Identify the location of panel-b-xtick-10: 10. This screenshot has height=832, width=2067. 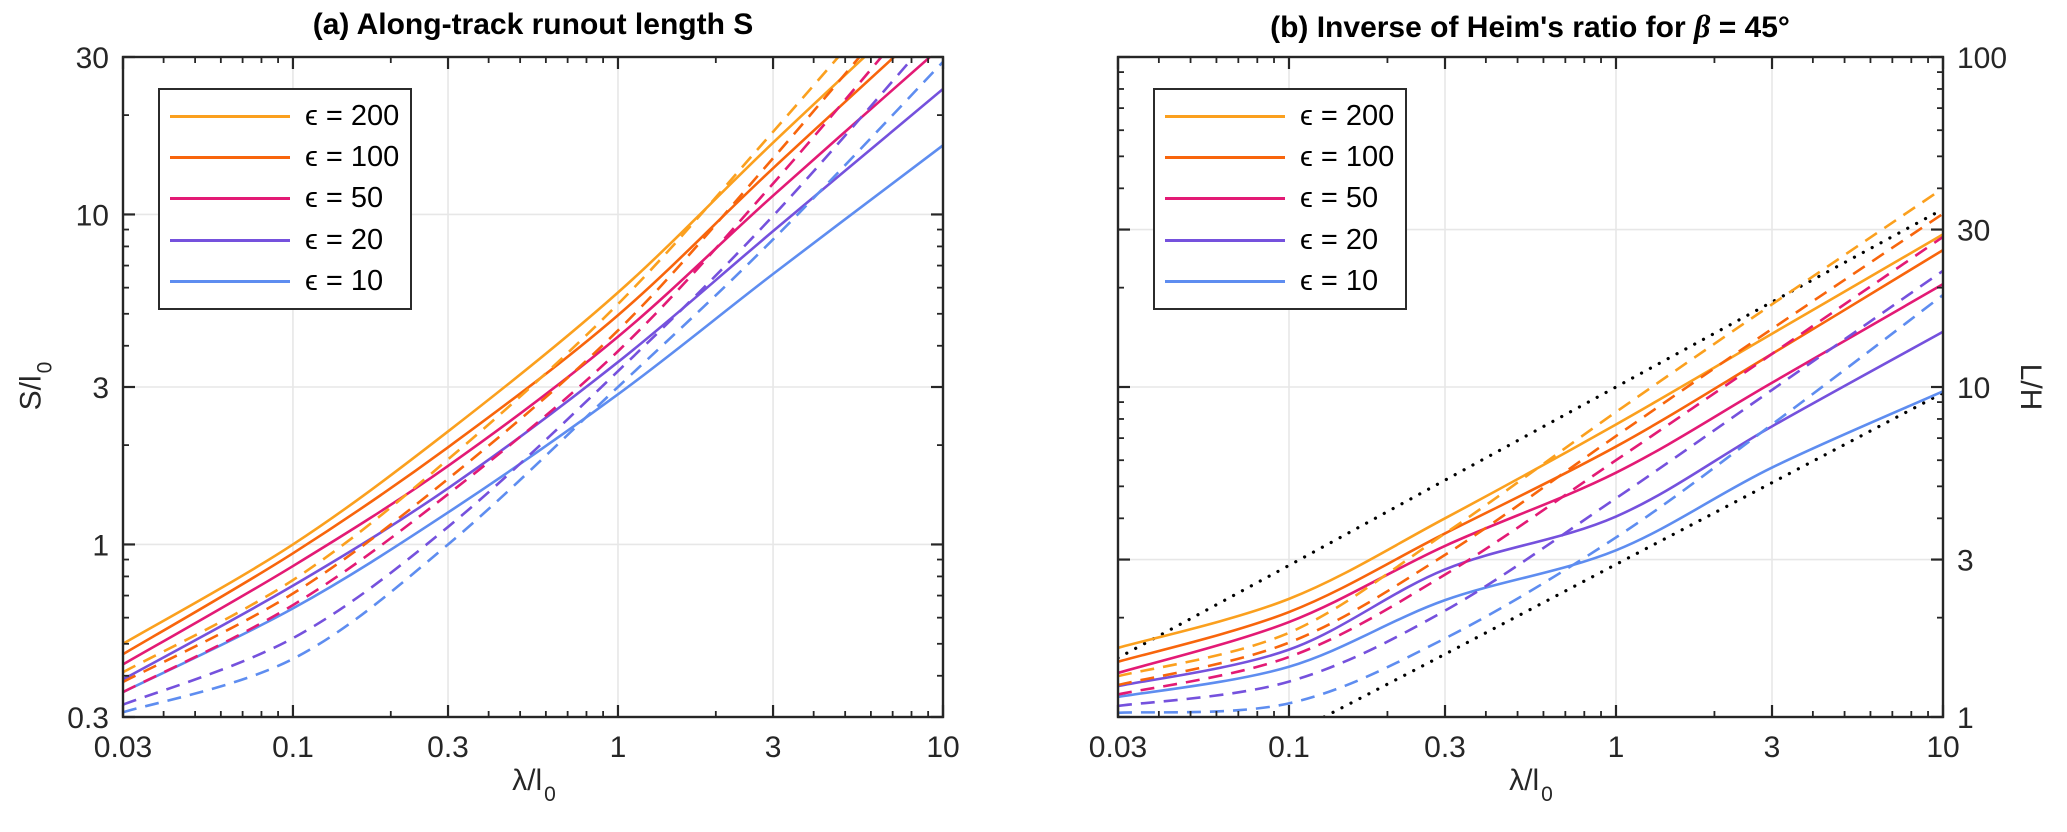
(1942, 747).